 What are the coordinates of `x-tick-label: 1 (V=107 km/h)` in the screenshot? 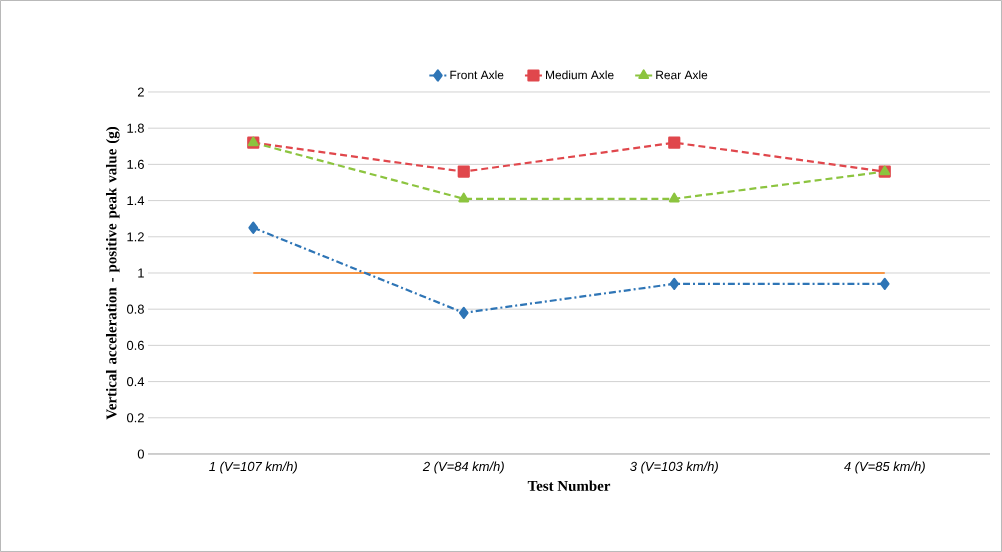 It's located at (253, 467).